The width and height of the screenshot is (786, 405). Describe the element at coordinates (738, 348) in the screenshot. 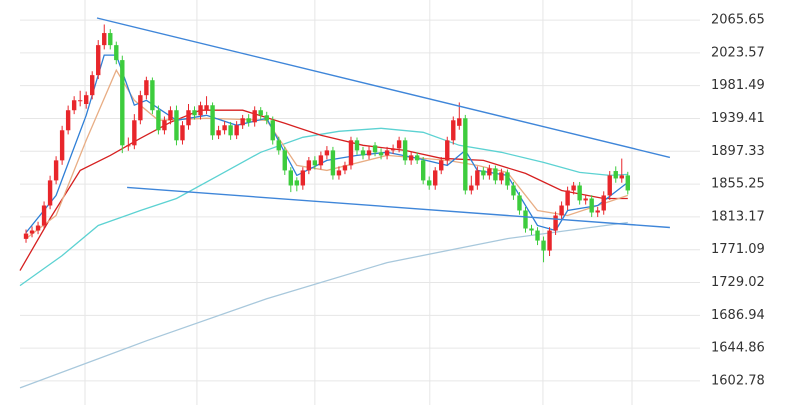

I see `y-tick-label: 1644.86` at that location.